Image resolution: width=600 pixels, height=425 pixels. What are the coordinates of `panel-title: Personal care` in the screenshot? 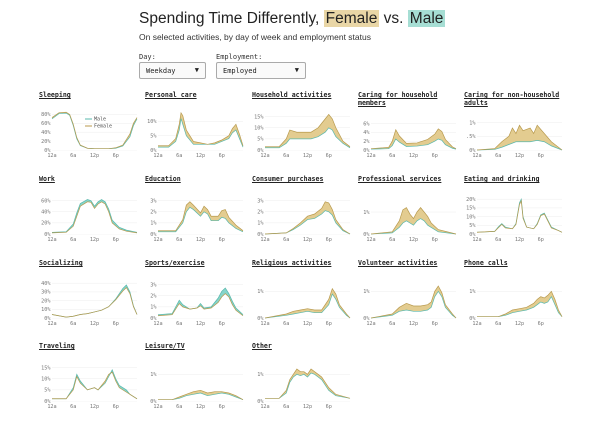 It's located at (171, 95).